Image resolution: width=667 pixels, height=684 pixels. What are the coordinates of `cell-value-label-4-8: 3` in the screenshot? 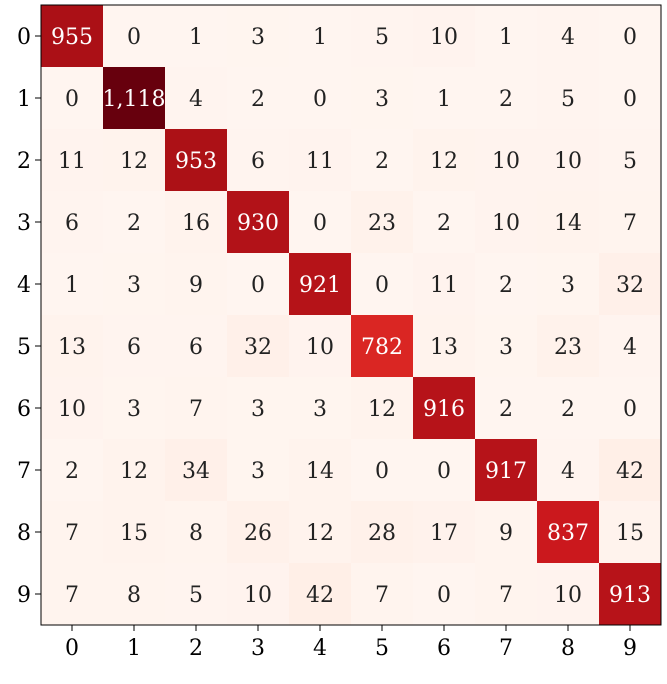 It's located at (568, 285).